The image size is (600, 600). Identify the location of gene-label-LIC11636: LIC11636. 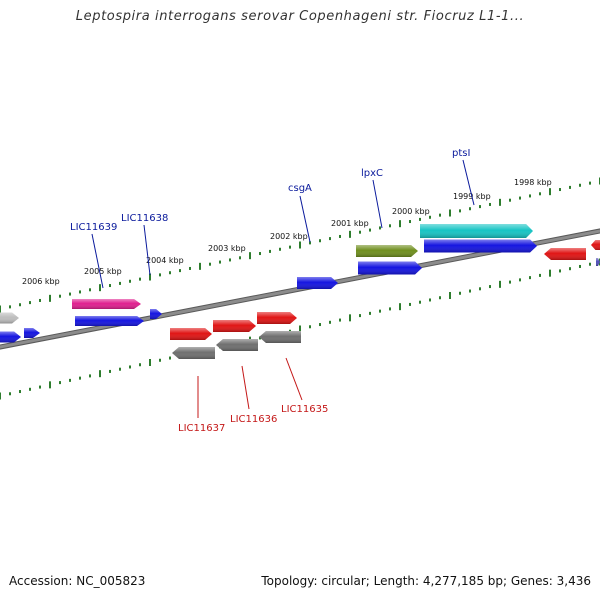
(253, 419).